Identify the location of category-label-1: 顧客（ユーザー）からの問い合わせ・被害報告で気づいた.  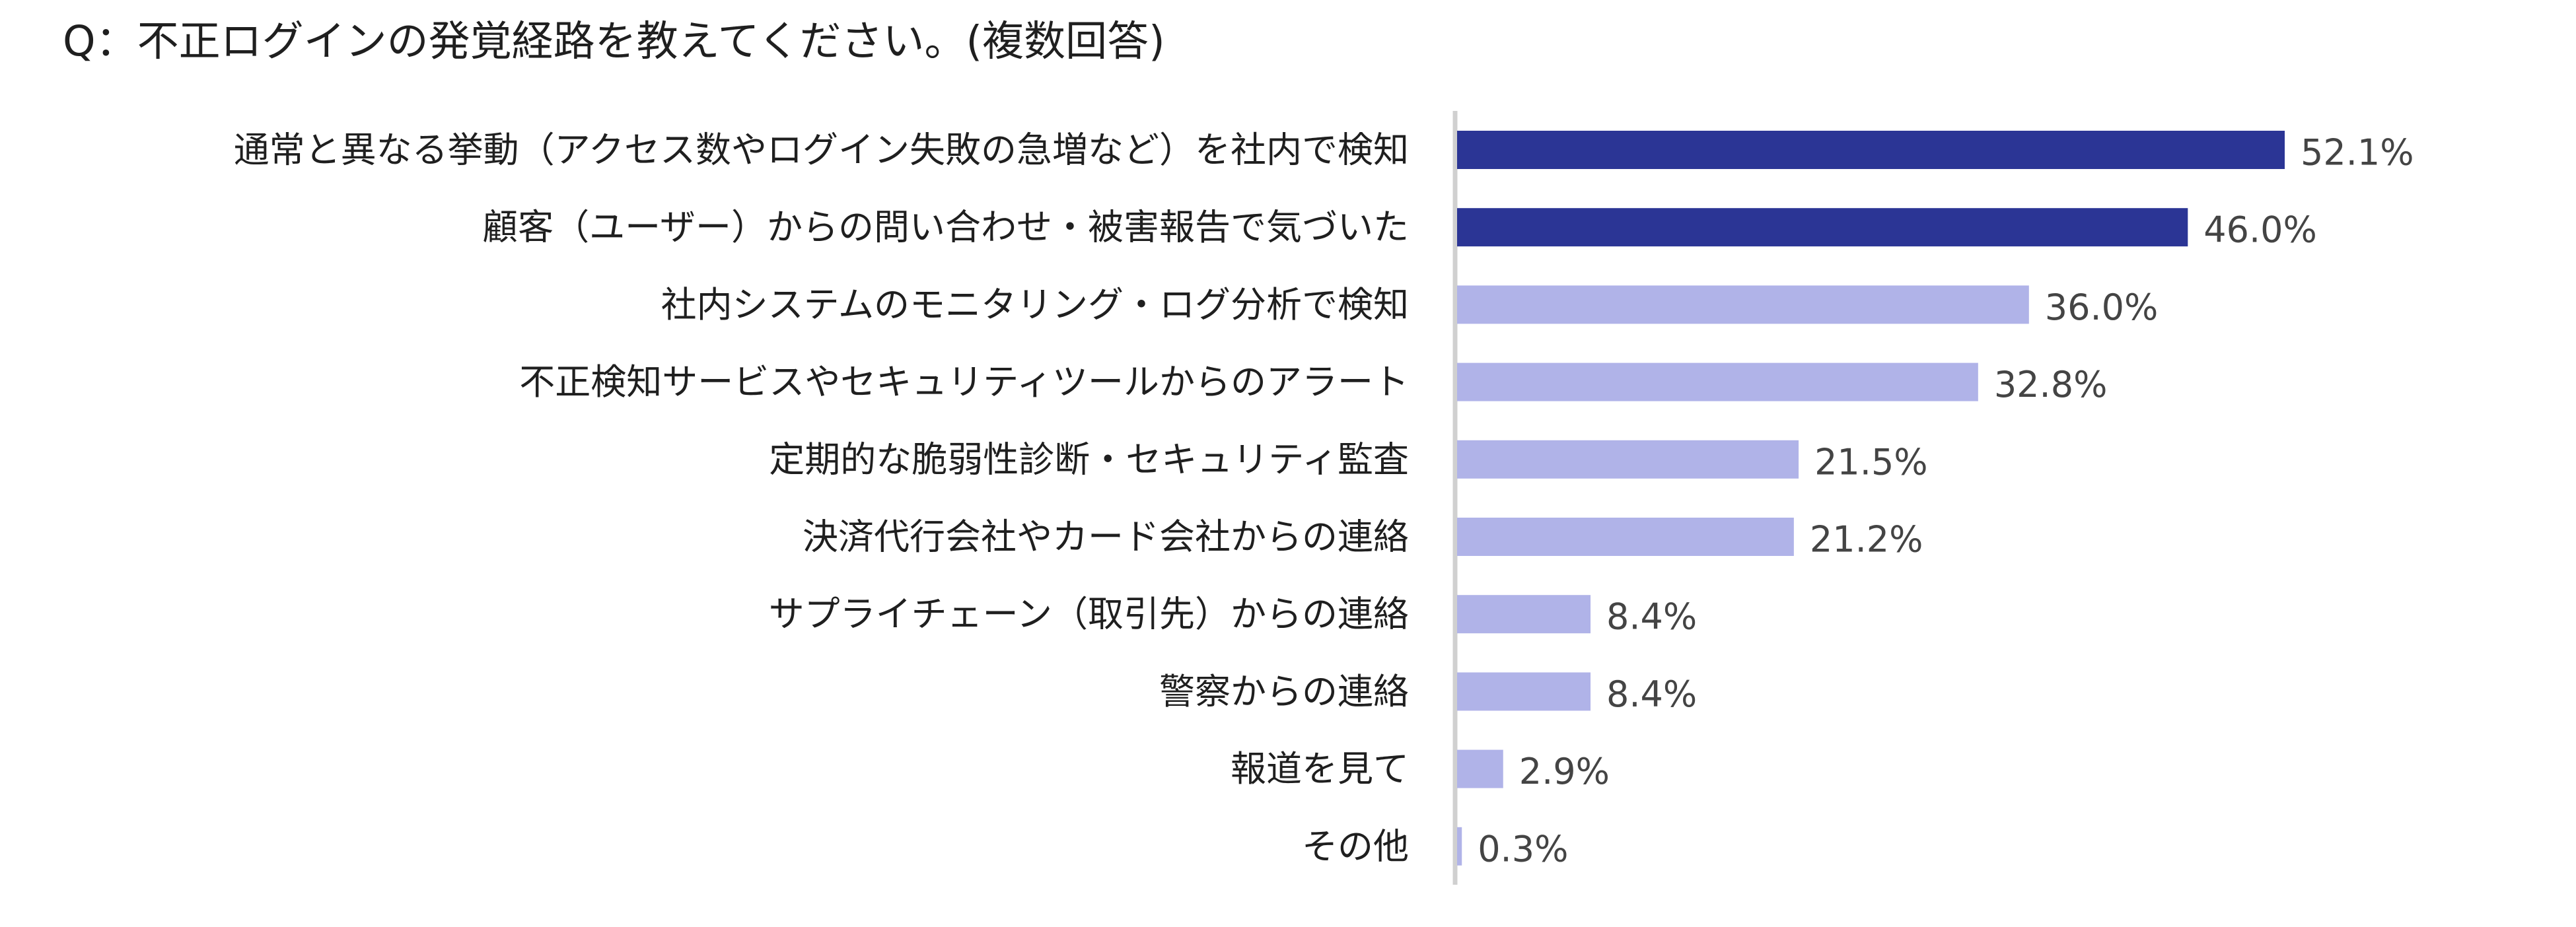
(945, 227).